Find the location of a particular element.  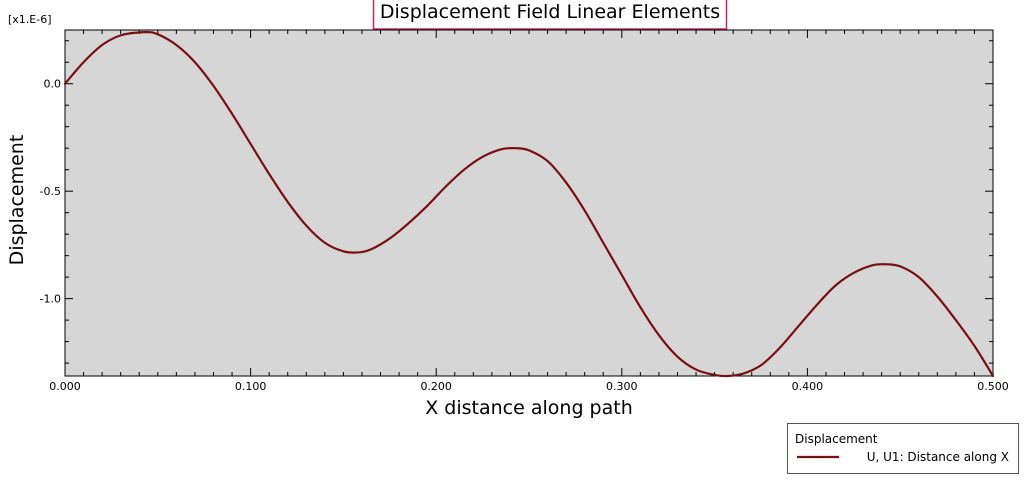

x-tick-label: 0.300 is located at coordinates (622, 386).